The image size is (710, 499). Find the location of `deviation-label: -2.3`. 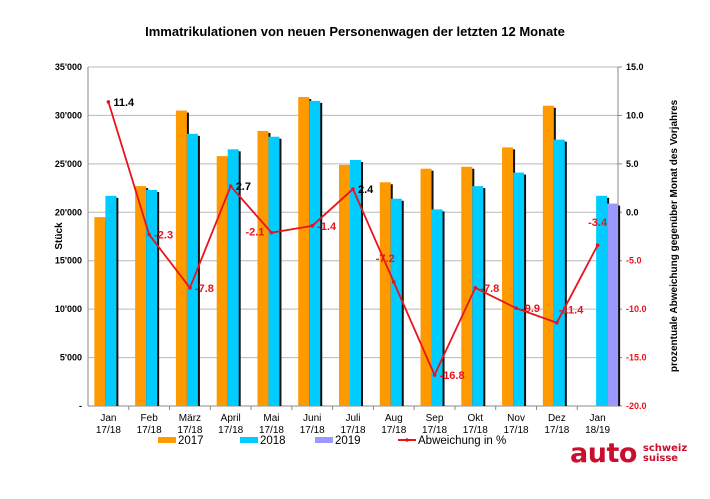

deviation-label: -2.3 is located at coordinates (163, 236).